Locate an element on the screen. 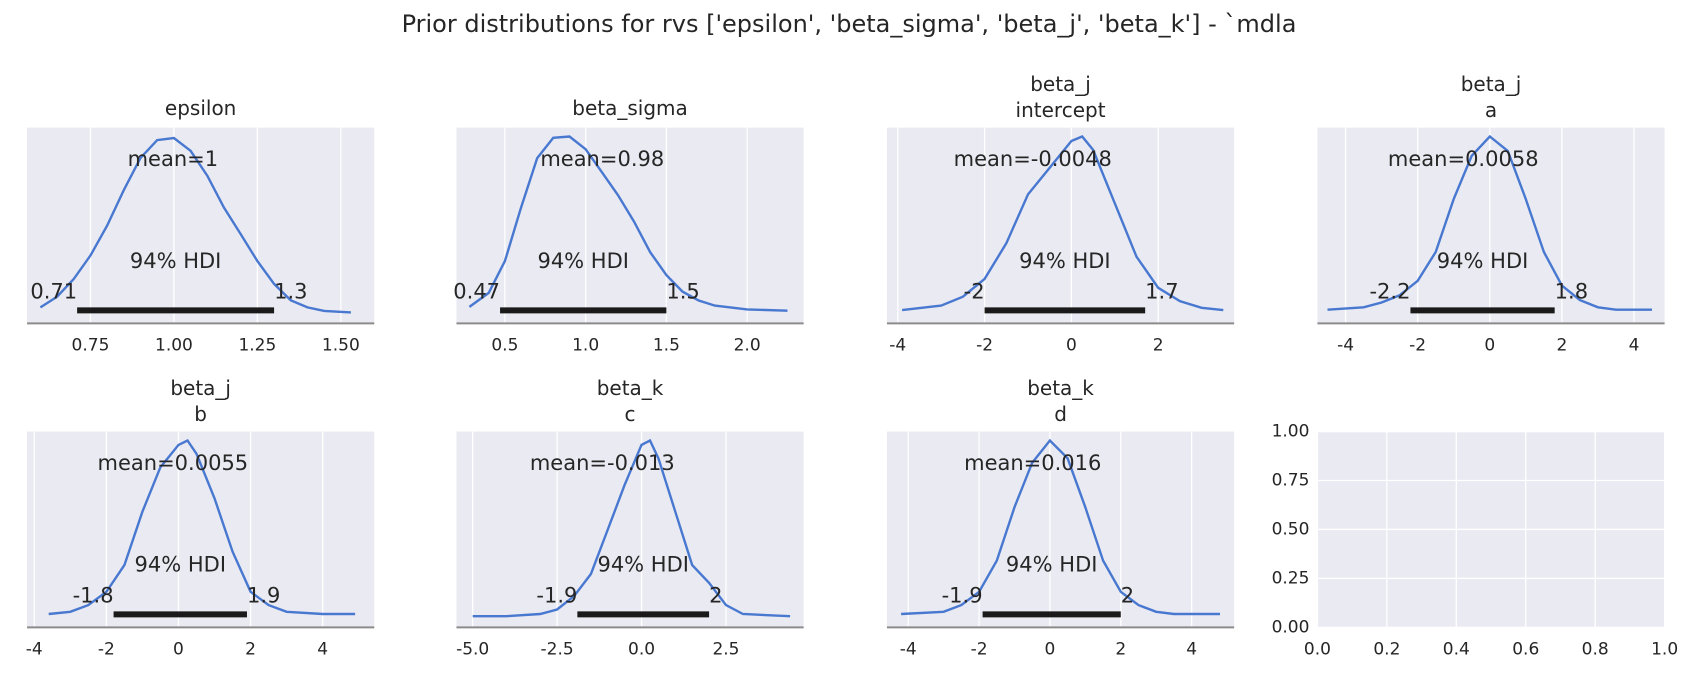 Image resolution: width=1696 pixels, height=680 pixels. x-tick-label: 2.0 is located at coordinates (747, 345).